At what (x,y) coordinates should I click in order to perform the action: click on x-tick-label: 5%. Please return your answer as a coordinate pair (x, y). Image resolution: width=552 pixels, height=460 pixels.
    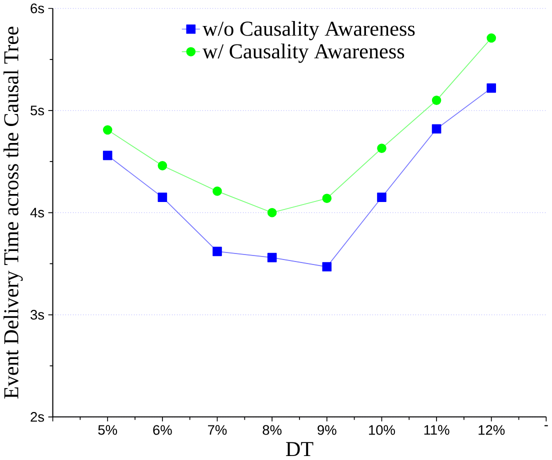
    Looking at the image, I should click on (108, 430).